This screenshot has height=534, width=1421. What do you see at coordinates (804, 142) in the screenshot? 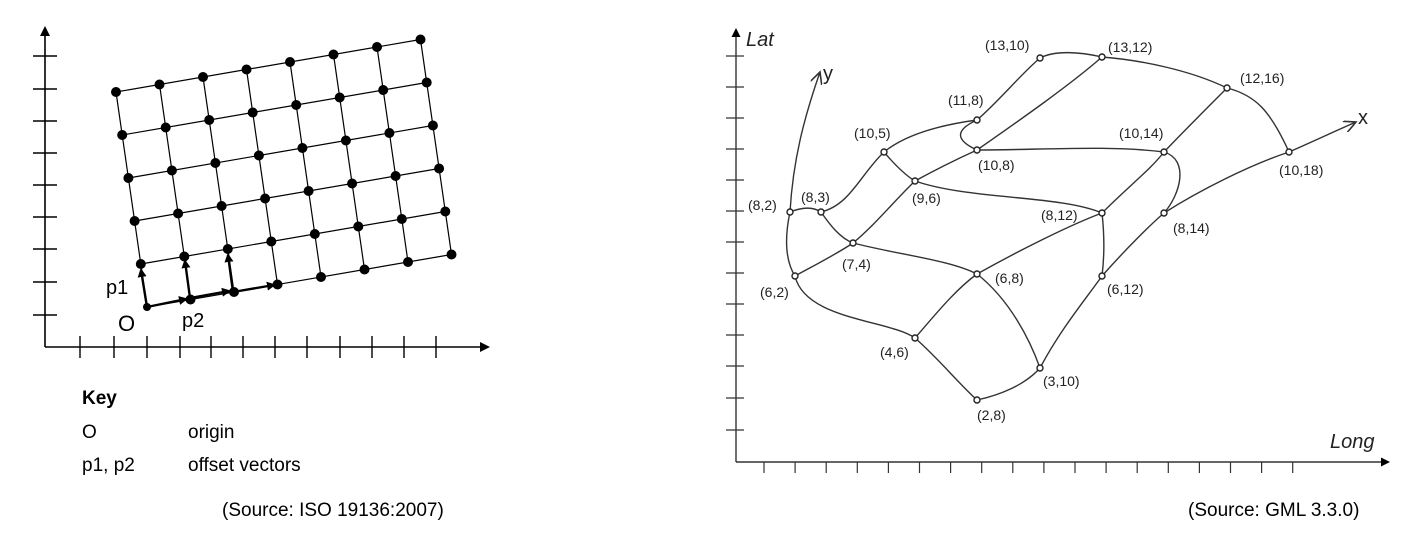
I see `y-direction-arrow` at bounding box center [804, 142].